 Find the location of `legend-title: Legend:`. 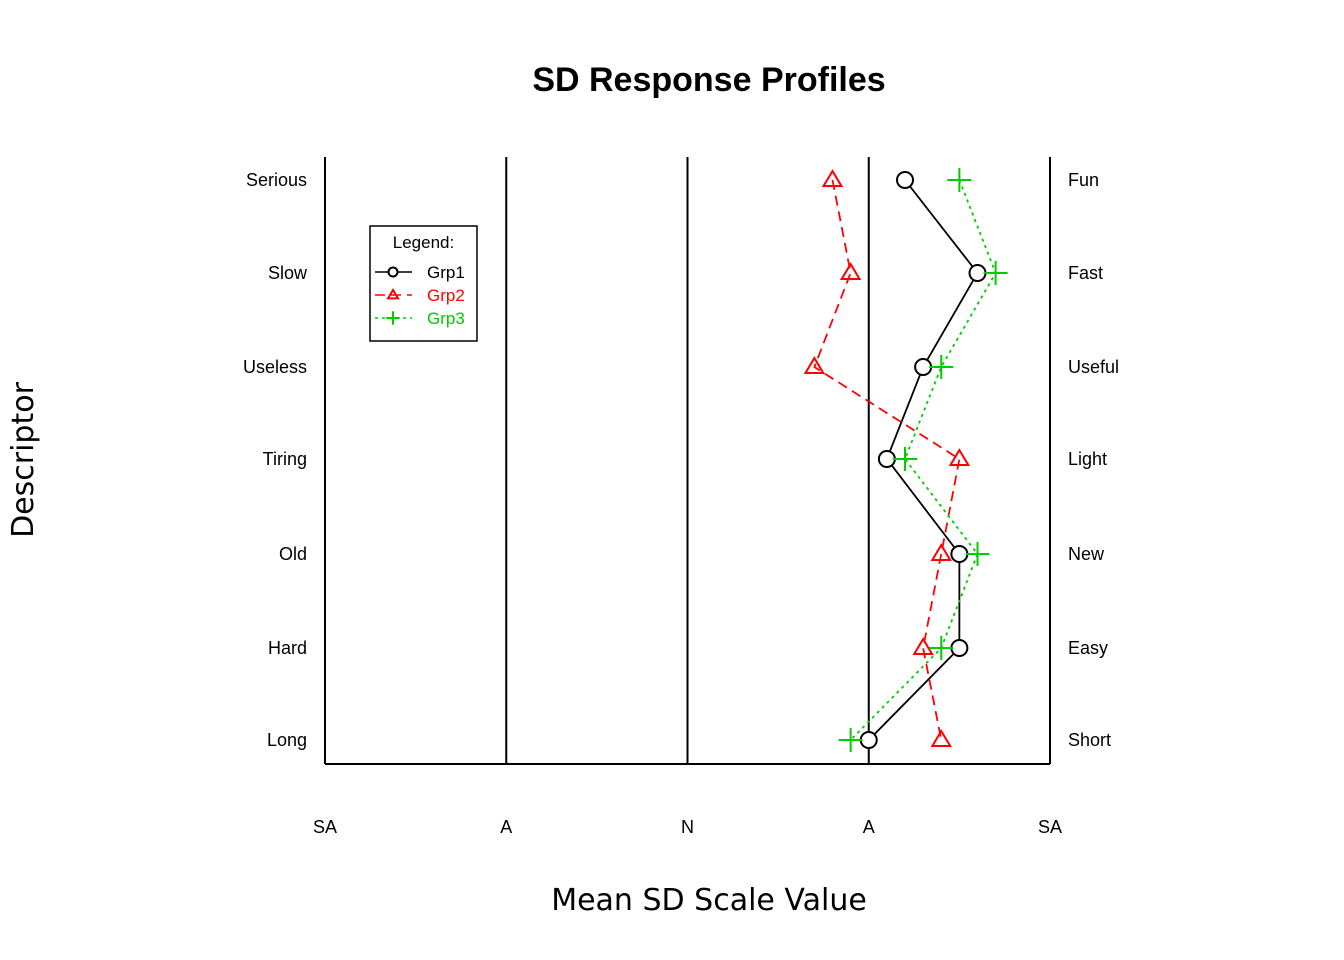

legend-title: Legend: is located at coordinates (423, 242).